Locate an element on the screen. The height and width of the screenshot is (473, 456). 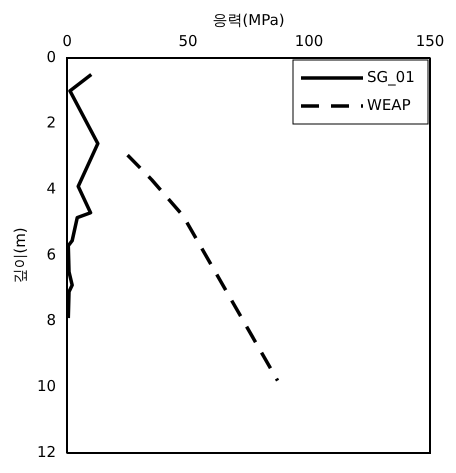
y-axis-title: 깊이(m) is located at coordinates (19, 255).